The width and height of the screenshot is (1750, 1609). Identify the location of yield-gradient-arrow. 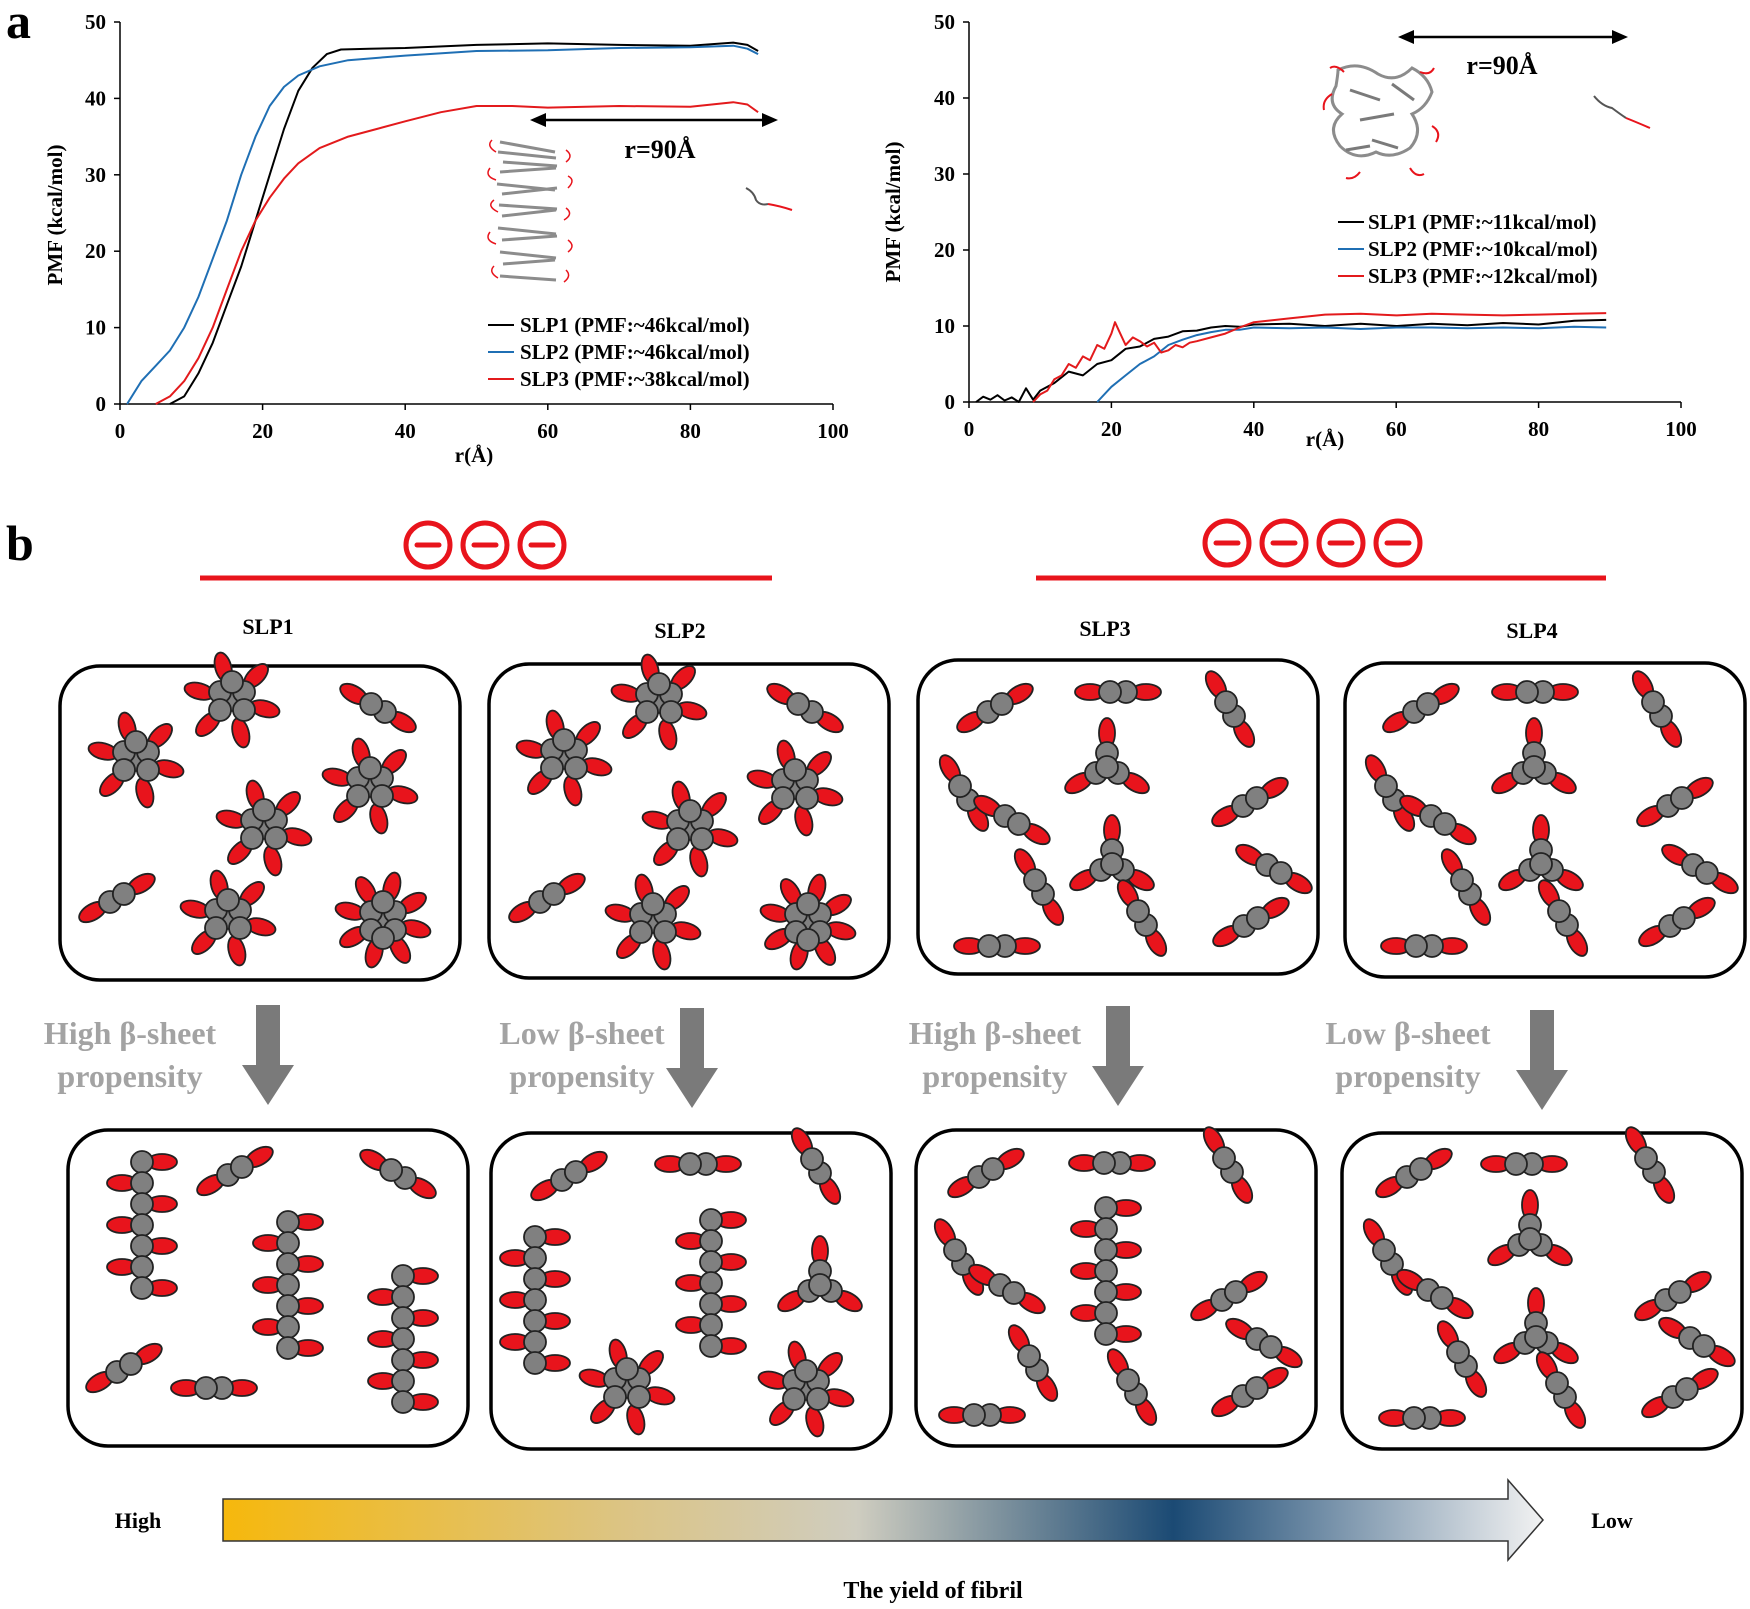
(883, 1520).